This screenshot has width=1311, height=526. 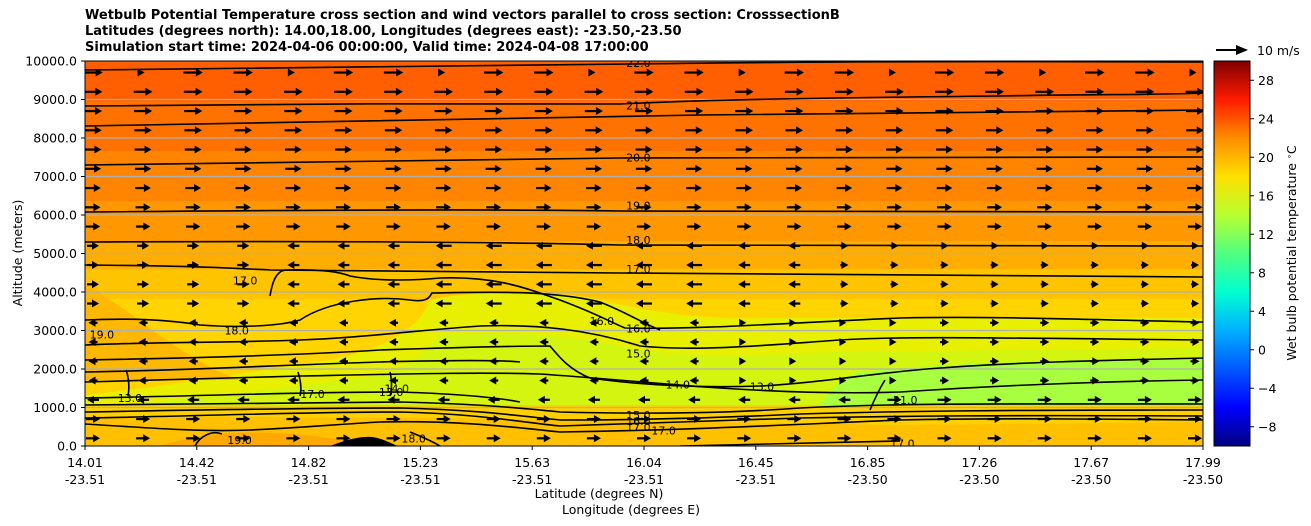 What do you see at coordinates (1266, 80) in the screenshot?
I see `colorbar-tick-label: 28` at bounding box center [1266, 80].